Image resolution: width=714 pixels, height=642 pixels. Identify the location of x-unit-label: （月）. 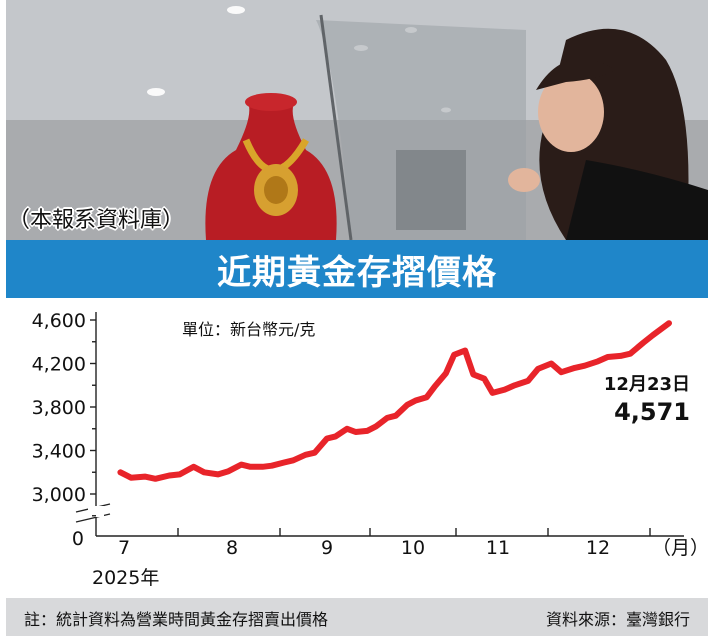
(680, 548).